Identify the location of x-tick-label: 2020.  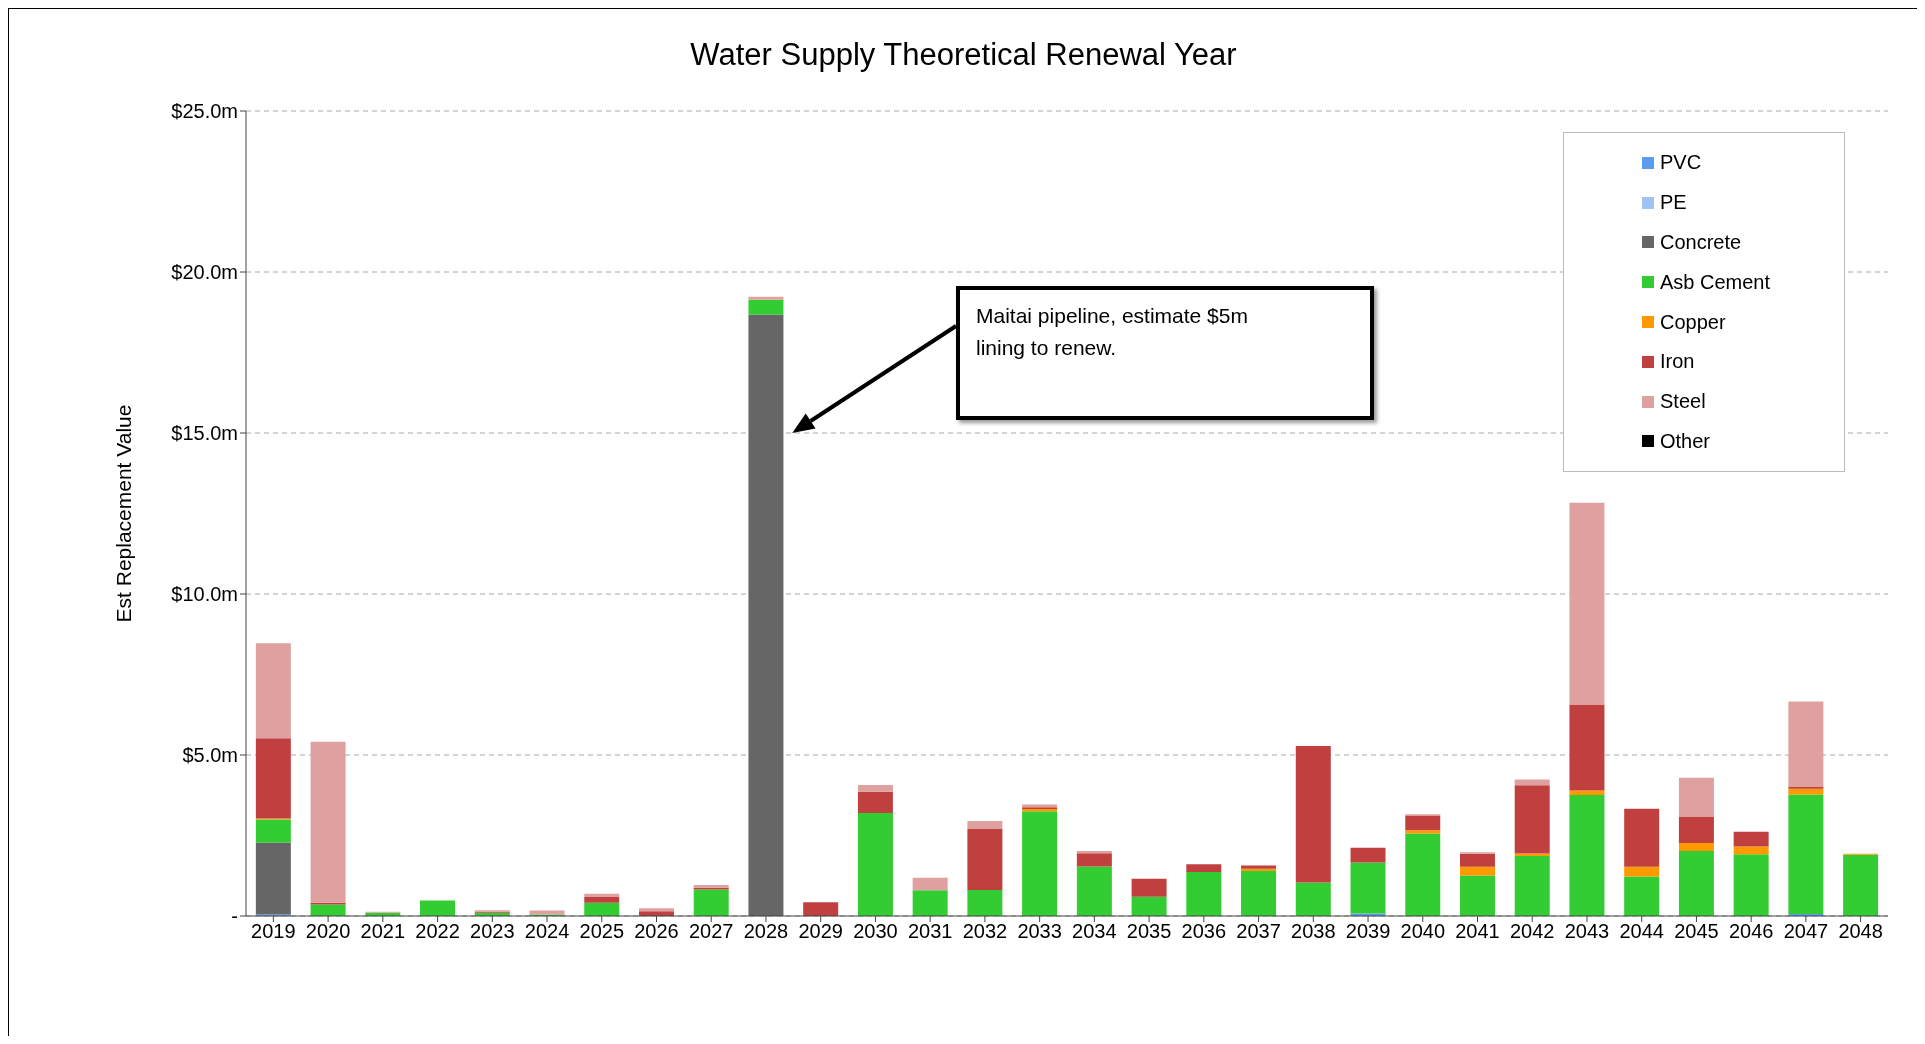
(328, 931).